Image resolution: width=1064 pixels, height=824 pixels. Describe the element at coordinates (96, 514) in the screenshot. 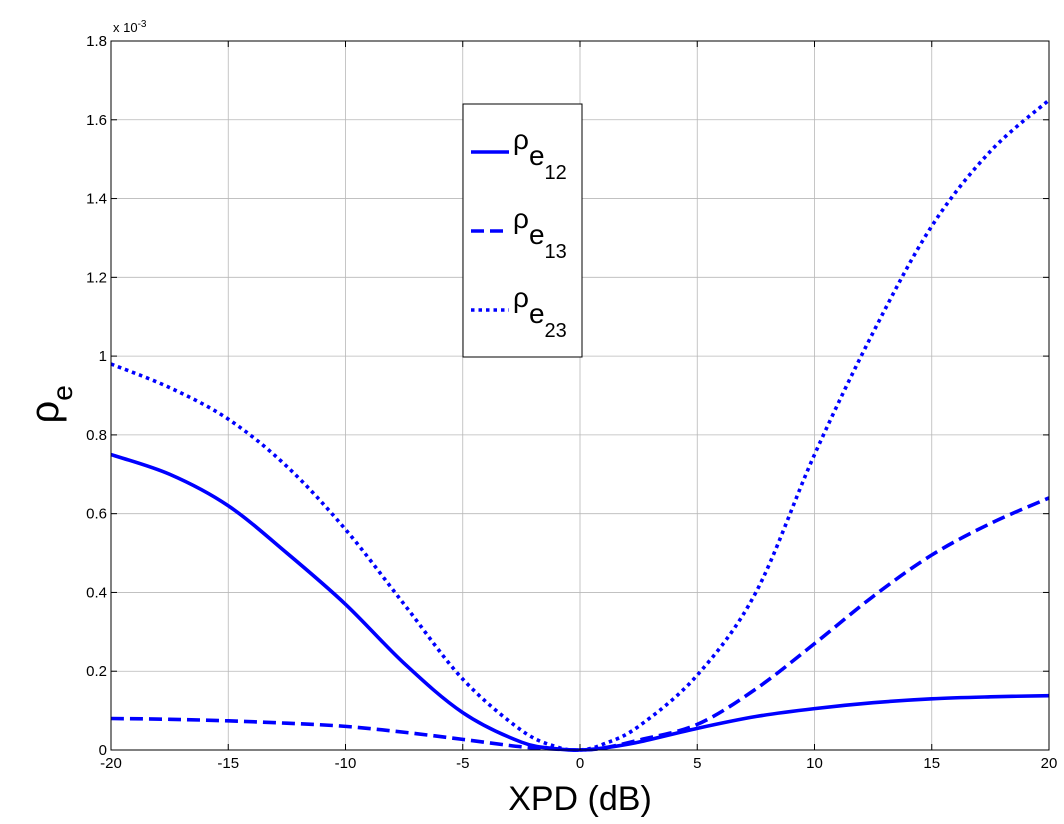

I see `y-tick-label: 0.6` at that location.